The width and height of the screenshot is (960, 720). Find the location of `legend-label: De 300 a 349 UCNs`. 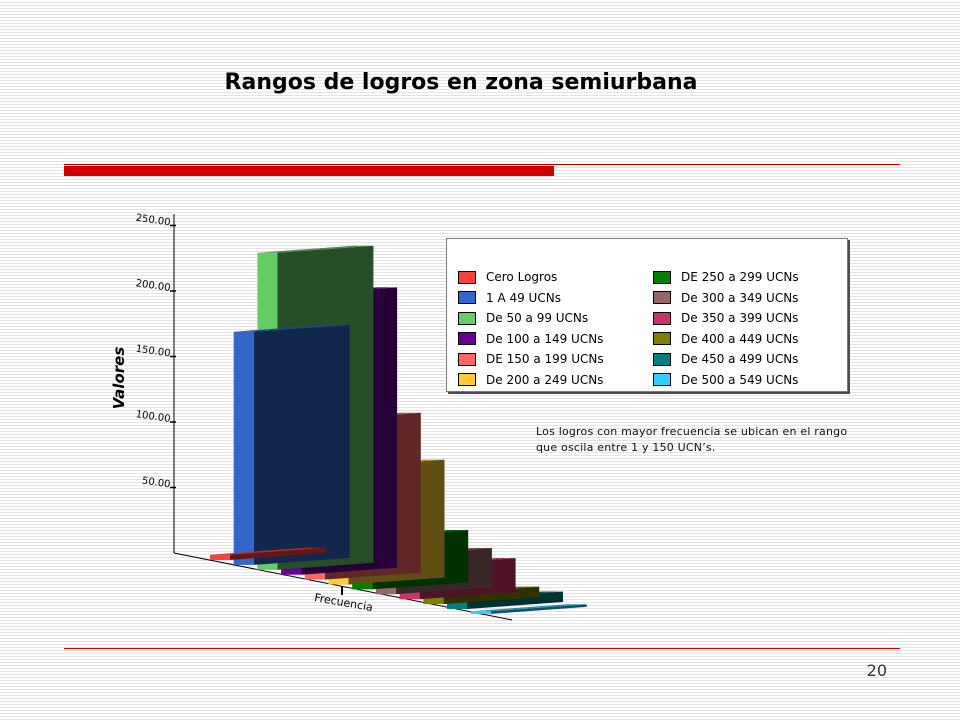

legend-label: De 300 a 349 UCNs is located at coordinates (740, 297).